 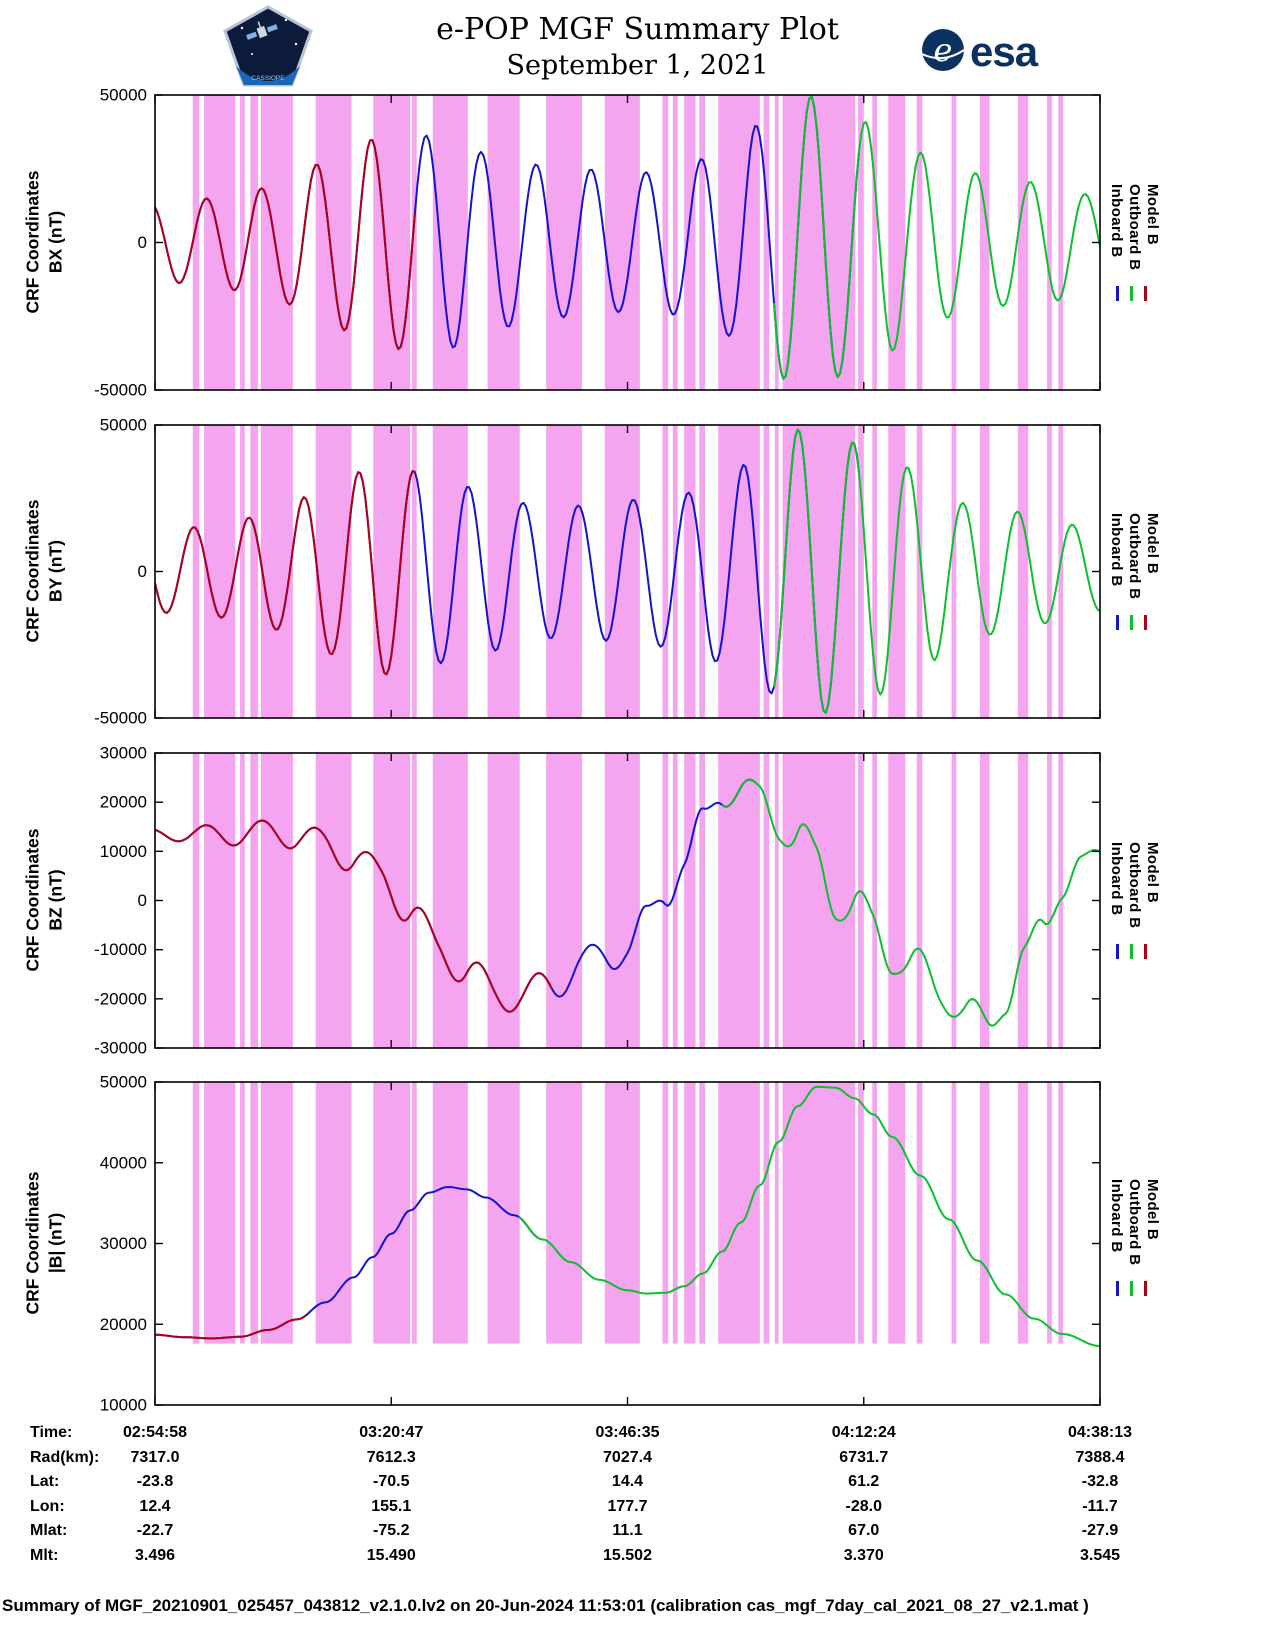 I want to click on table-cell: 03:20:47, so click(x=391, y=1432).